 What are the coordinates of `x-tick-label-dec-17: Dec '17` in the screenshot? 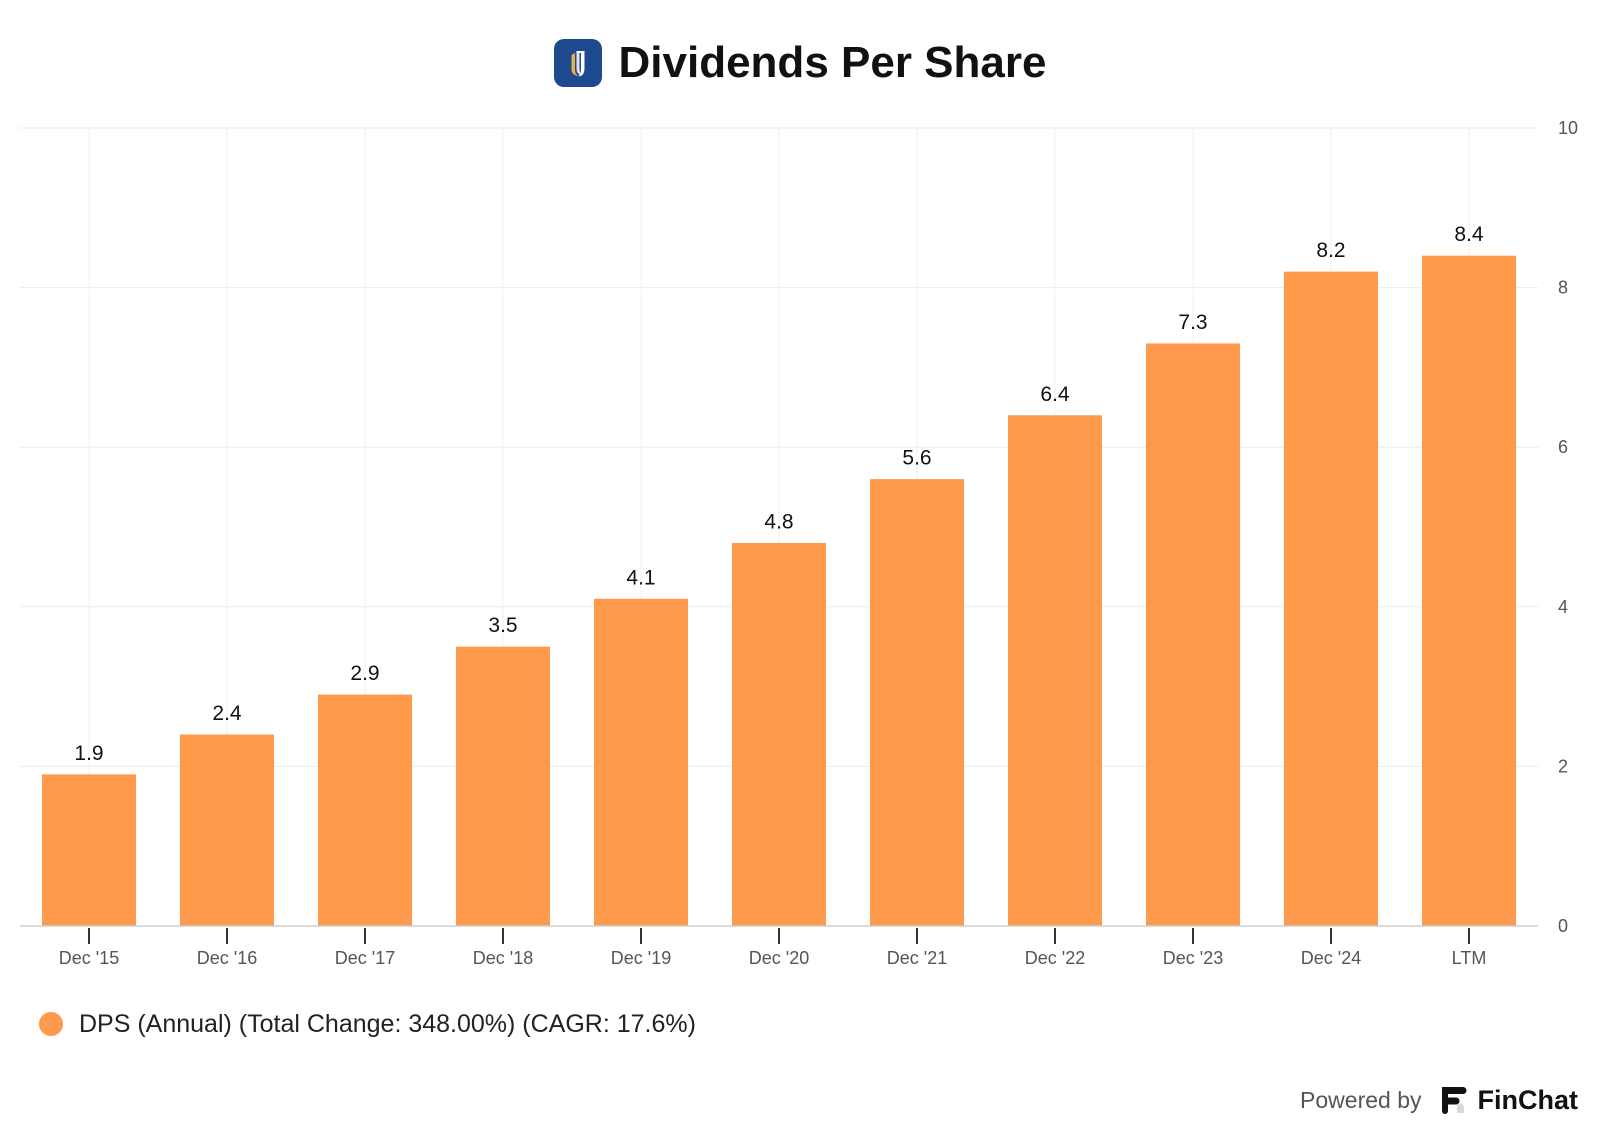 It's located at (365, 958).